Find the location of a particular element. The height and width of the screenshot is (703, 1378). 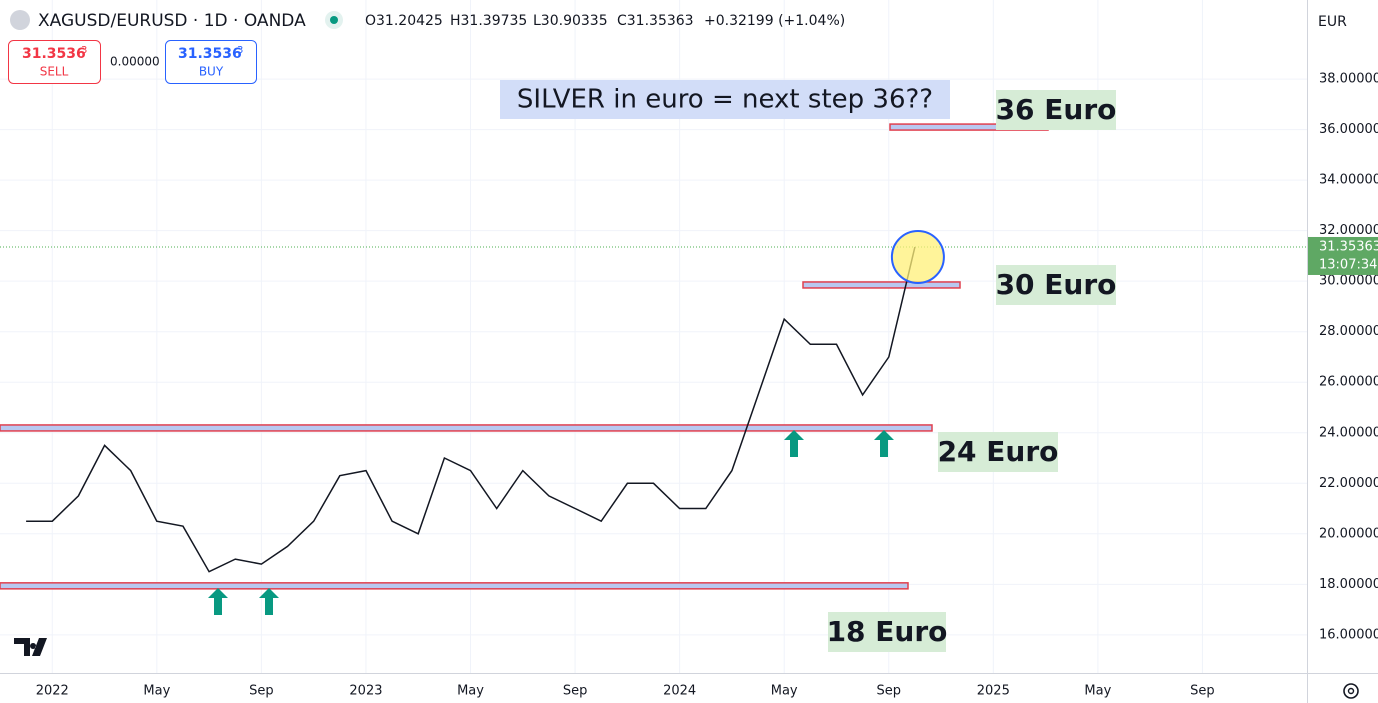

y-tick-label: 20.00000 is located at coordinates (1348, 533).